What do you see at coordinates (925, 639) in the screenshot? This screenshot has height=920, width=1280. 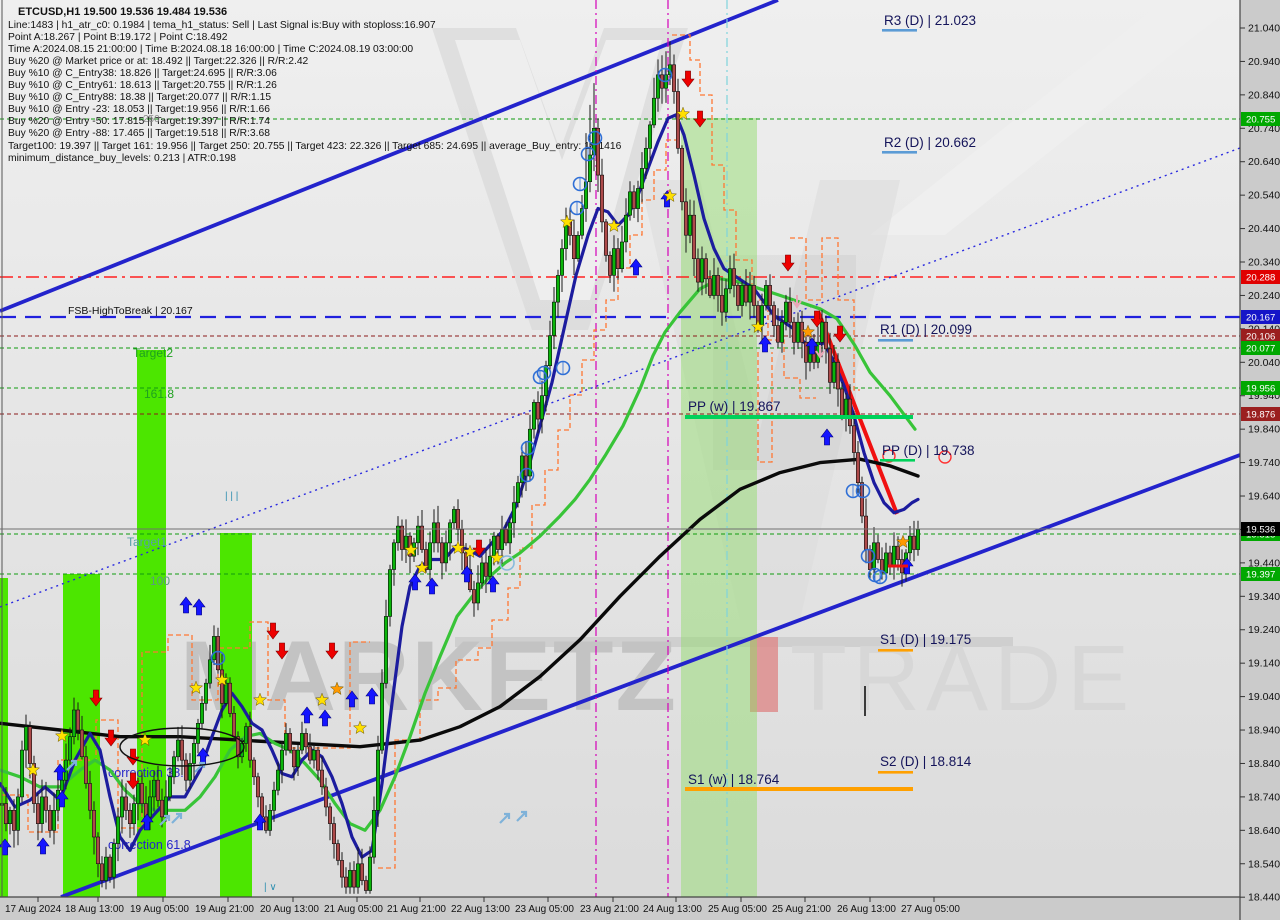 I see `pivot-label: S1 (D) | 19.175` at bounding box center [925, 639].